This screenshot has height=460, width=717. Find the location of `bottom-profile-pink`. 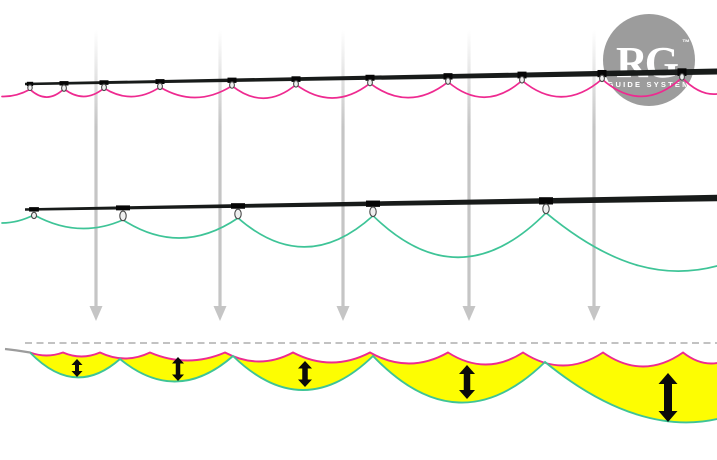

bottom-profile-pink is located at coordinates (373, 359).